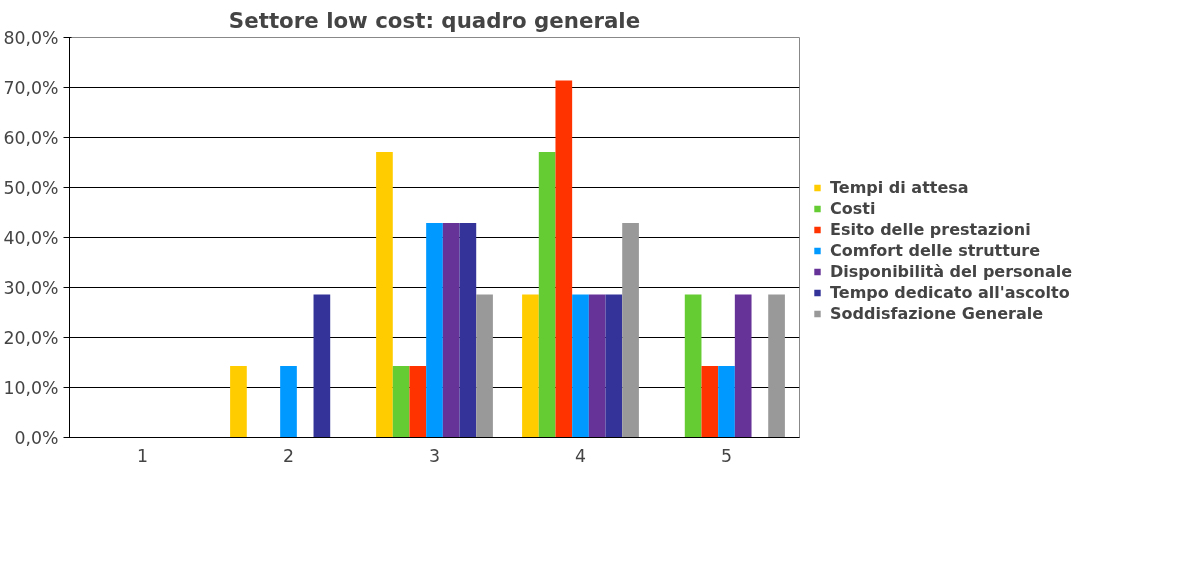  What do you see at coordinates (434, 20) in the screenshot?
I see `chart-title: Settore low cost: quadro generale` at bounding box center [434, 20].